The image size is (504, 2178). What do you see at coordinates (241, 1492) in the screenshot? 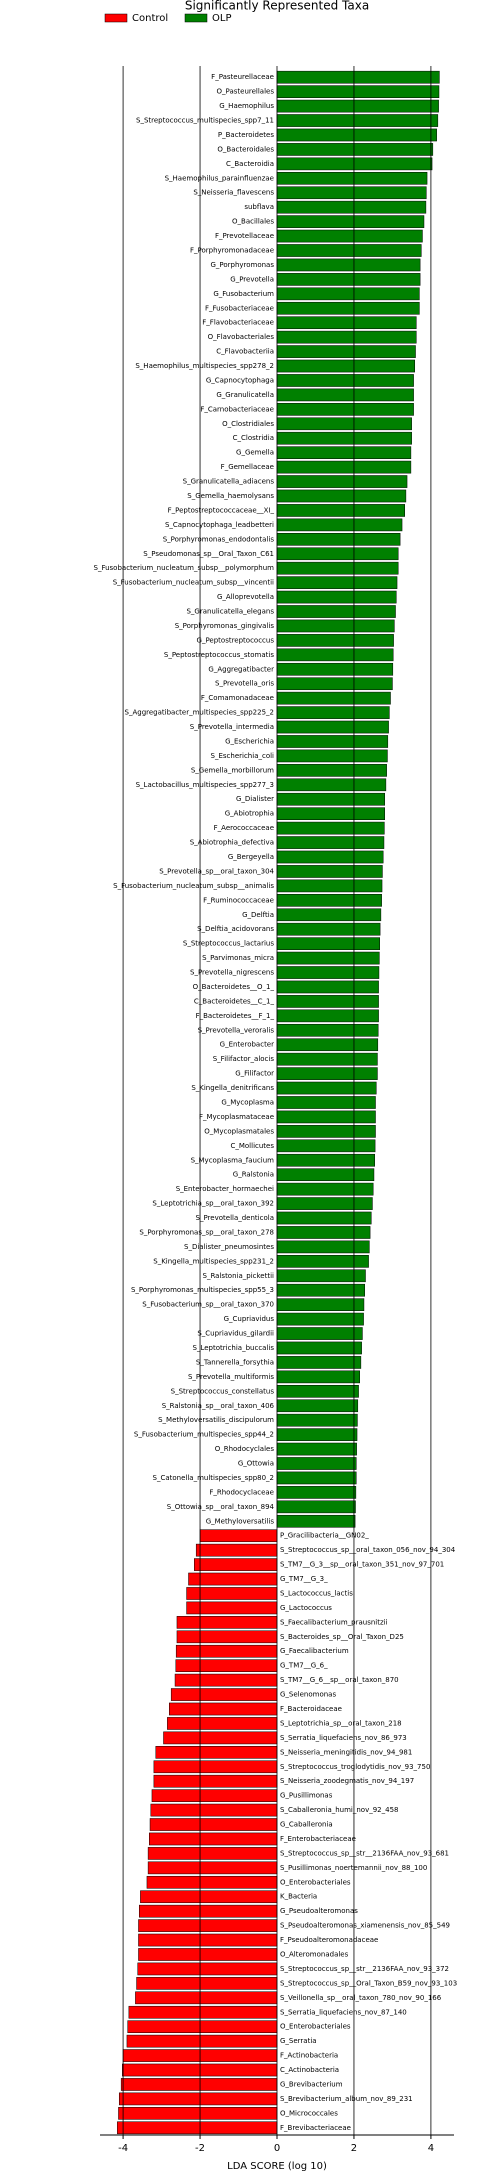
I see `bar-label: F_Rhodocyclaceae` at bounding box center [241, 1492].